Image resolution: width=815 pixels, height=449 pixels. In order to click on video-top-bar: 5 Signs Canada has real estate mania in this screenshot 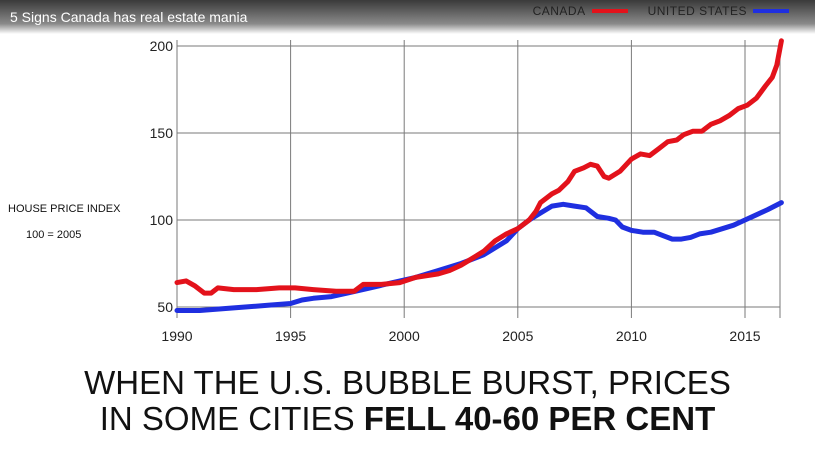, I will do `click(407, 17)`.